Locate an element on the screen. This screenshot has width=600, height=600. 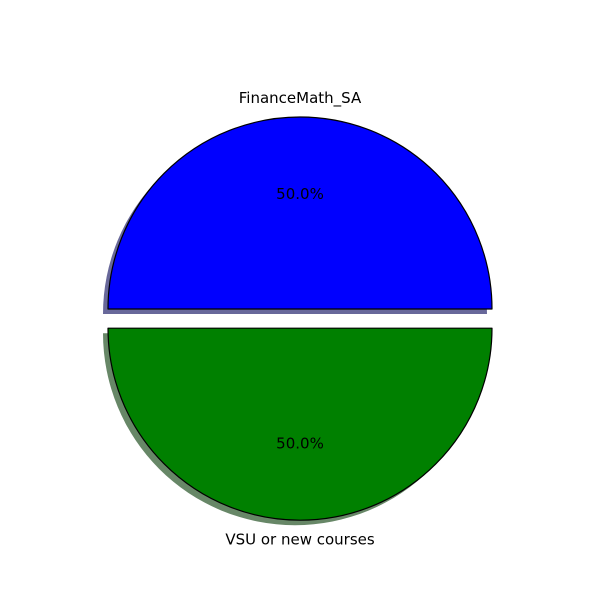
slice-percent-vsu-or-new-courses: 50.0% is located at coordinates (300, 443).